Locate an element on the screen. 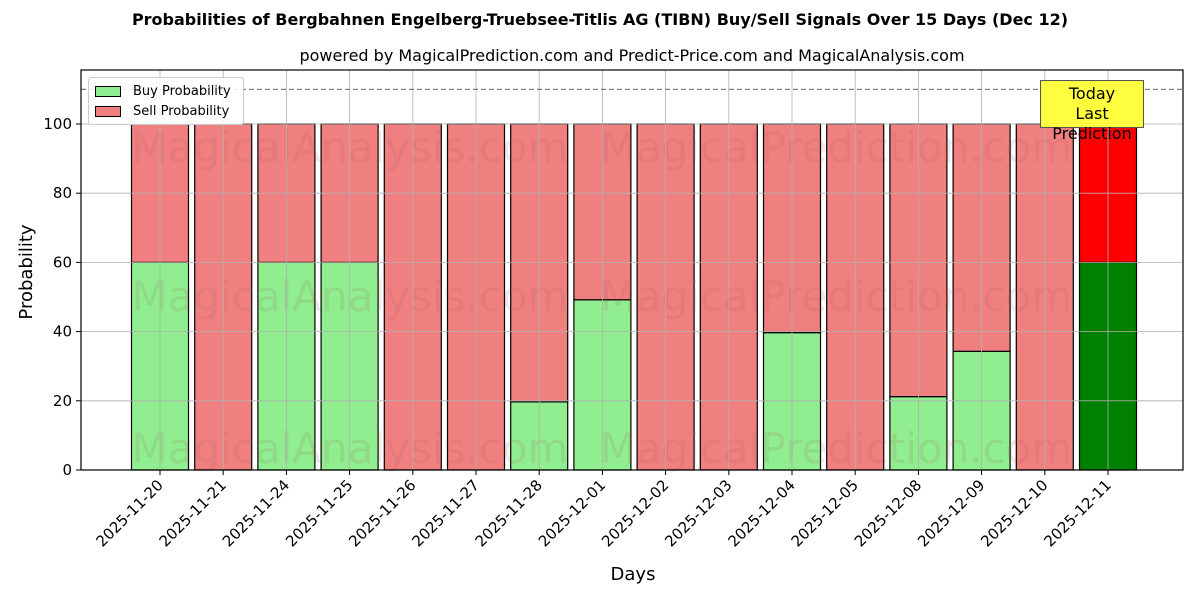 The width and height of the screenshot is (1200, 600). today-annotation: Today Last Prediction is located at coordinates (1092, 111).